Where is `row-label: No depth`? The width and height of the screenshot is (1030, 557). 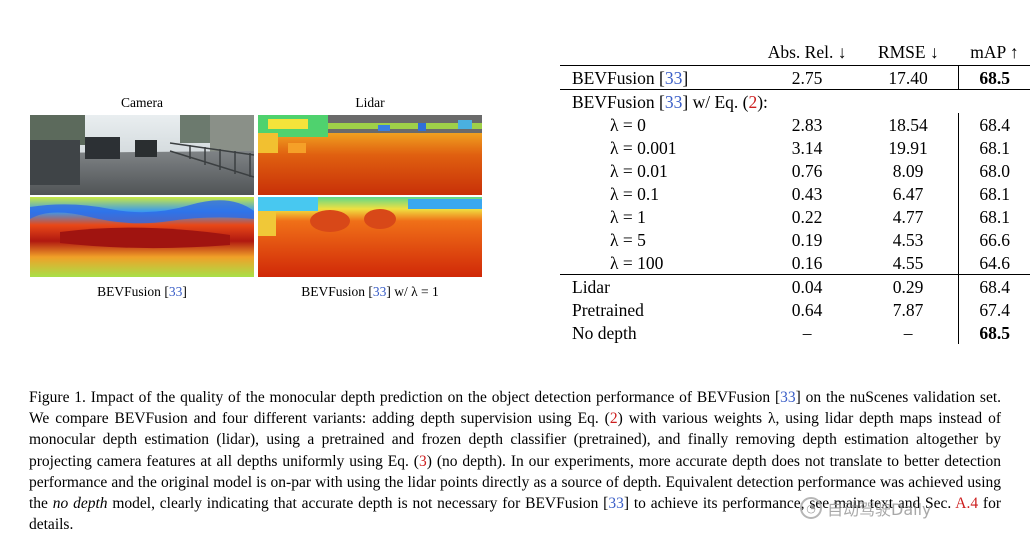 row-label: No depth is located at coordinates (604, 332).